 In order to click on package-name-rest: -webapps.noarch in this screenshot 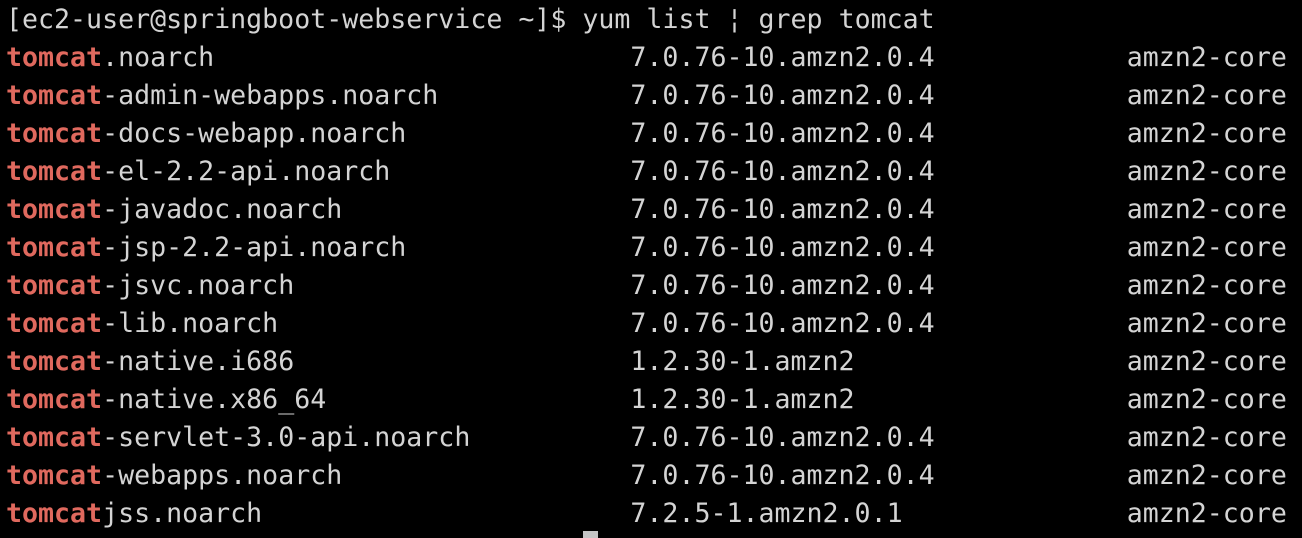, I will do `click(222, 475)`.